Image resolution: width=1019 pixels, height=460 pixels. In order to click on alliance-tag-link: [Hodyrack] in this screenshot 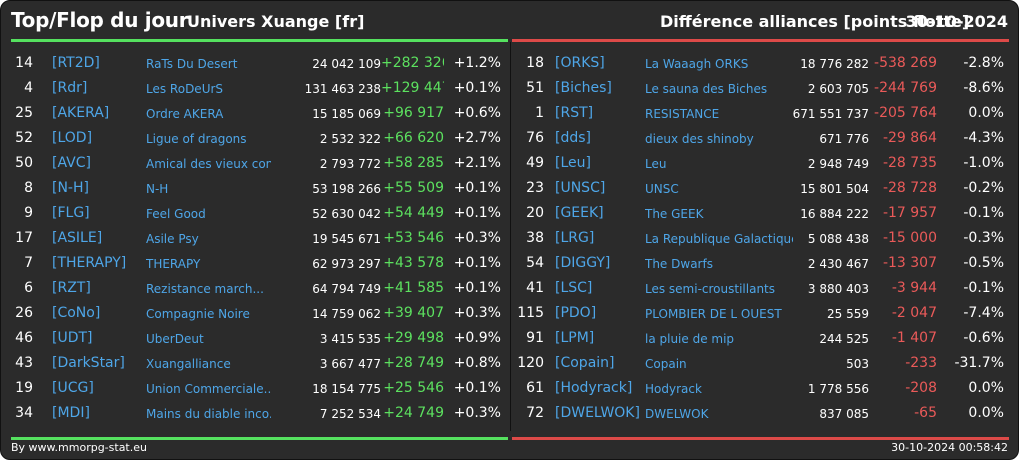, I will do `click(594, 388)`.